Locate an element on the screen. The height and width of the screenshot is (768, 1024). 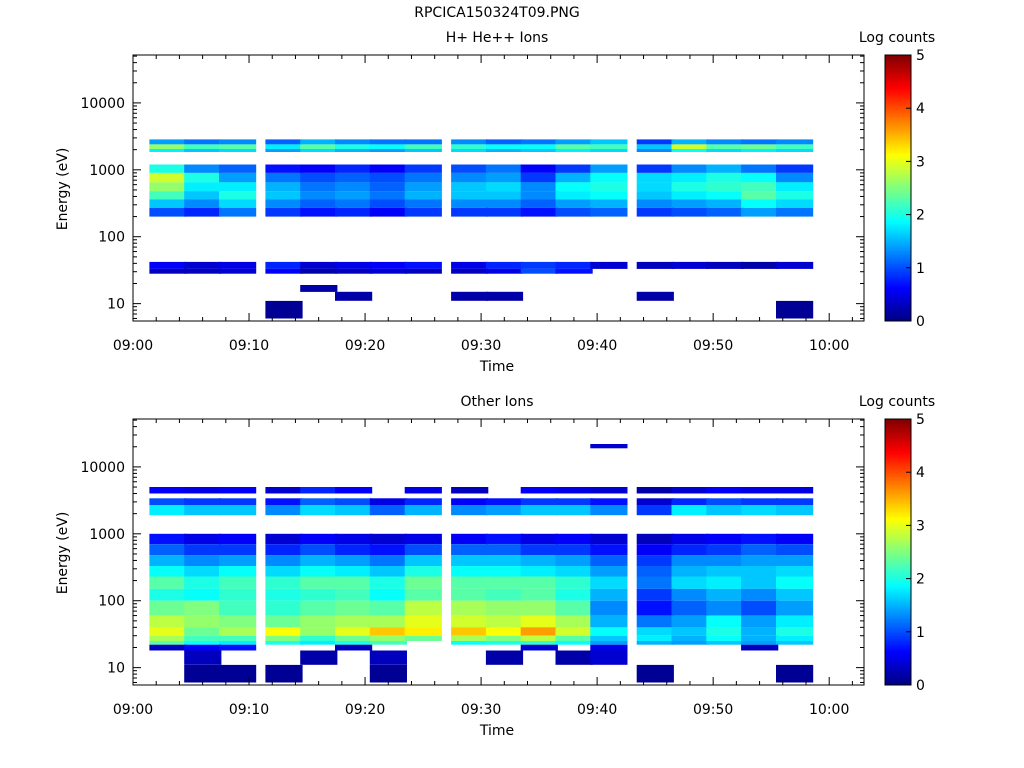
colorbar-label: Log counts is located at coordinates (897, 38).